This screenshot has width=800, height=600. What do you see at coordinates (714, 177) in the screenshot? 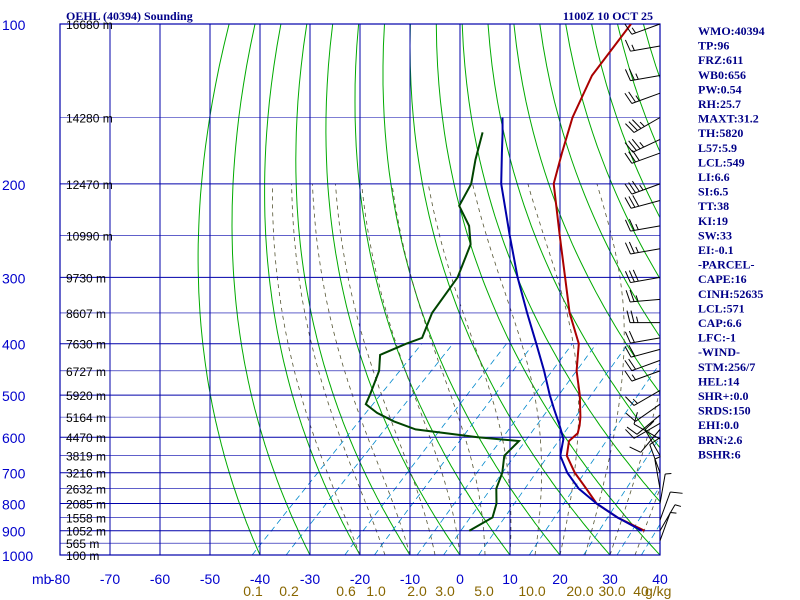
I see `index-item: LI:6.6` at bounding box center [714, 177].